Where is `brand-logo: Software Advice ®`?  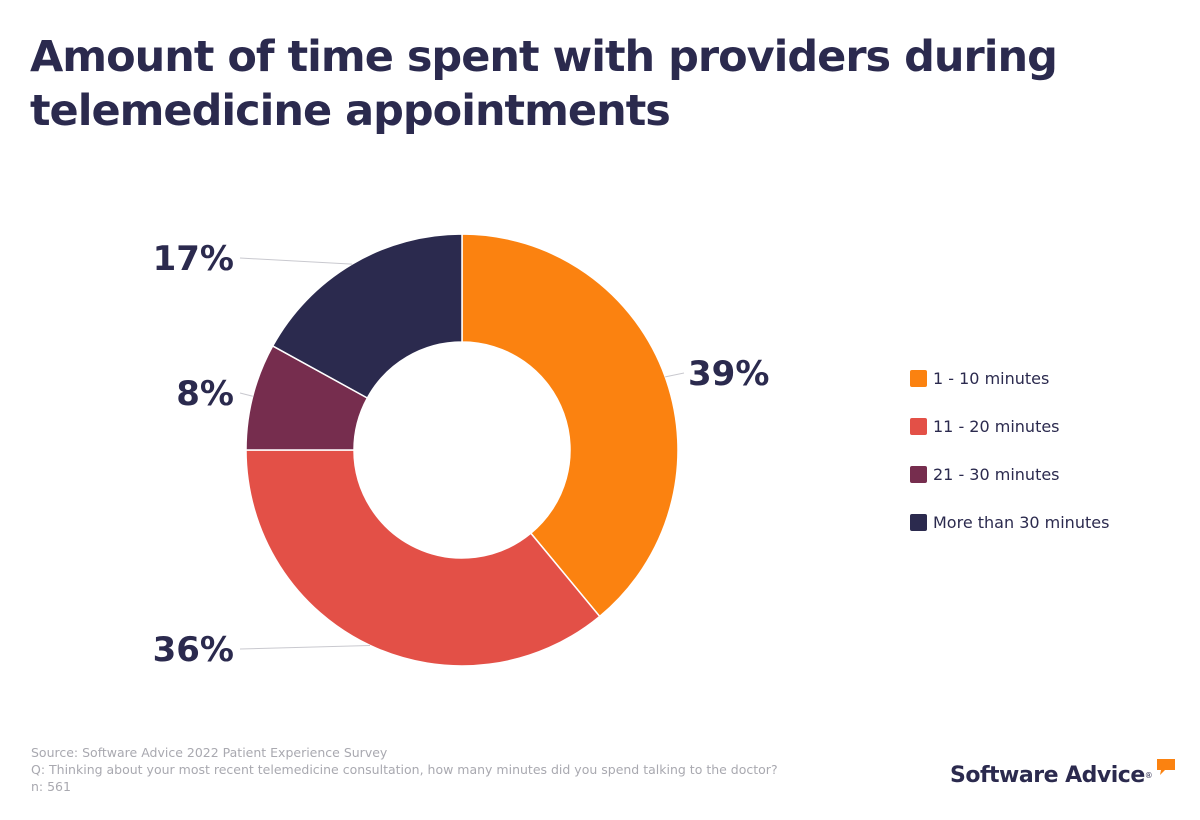 brand-logo: Software Advice ® is located at coordinates (1063, 775).